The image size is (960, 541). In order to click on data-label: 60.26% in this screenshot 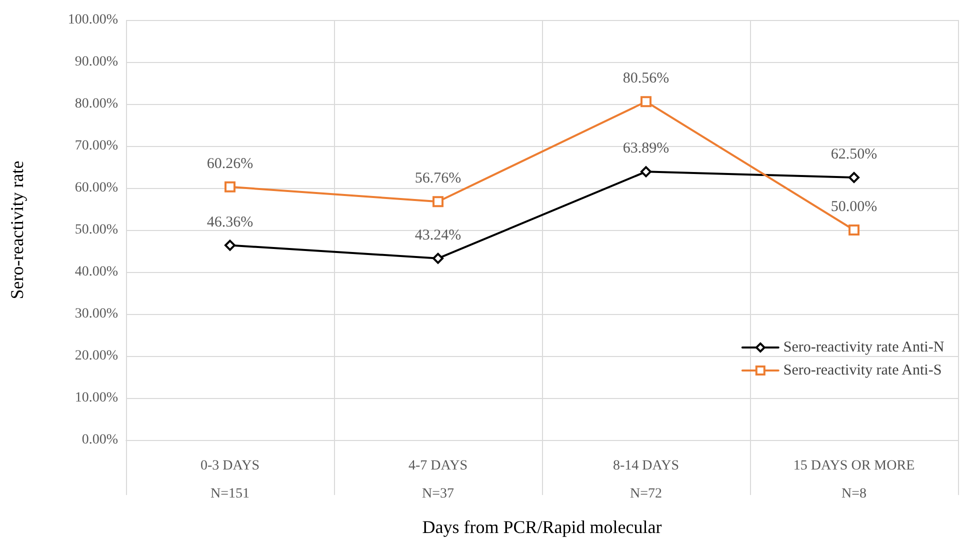, I will do `click(230, 164)`.